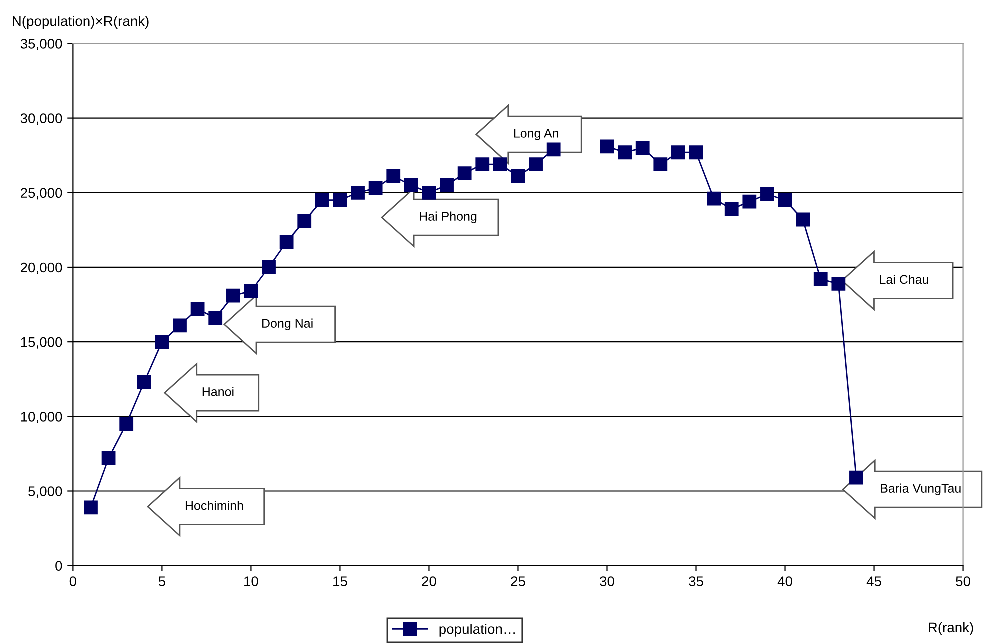  I want to click on x-tick-label: 25, so click(518, 581).